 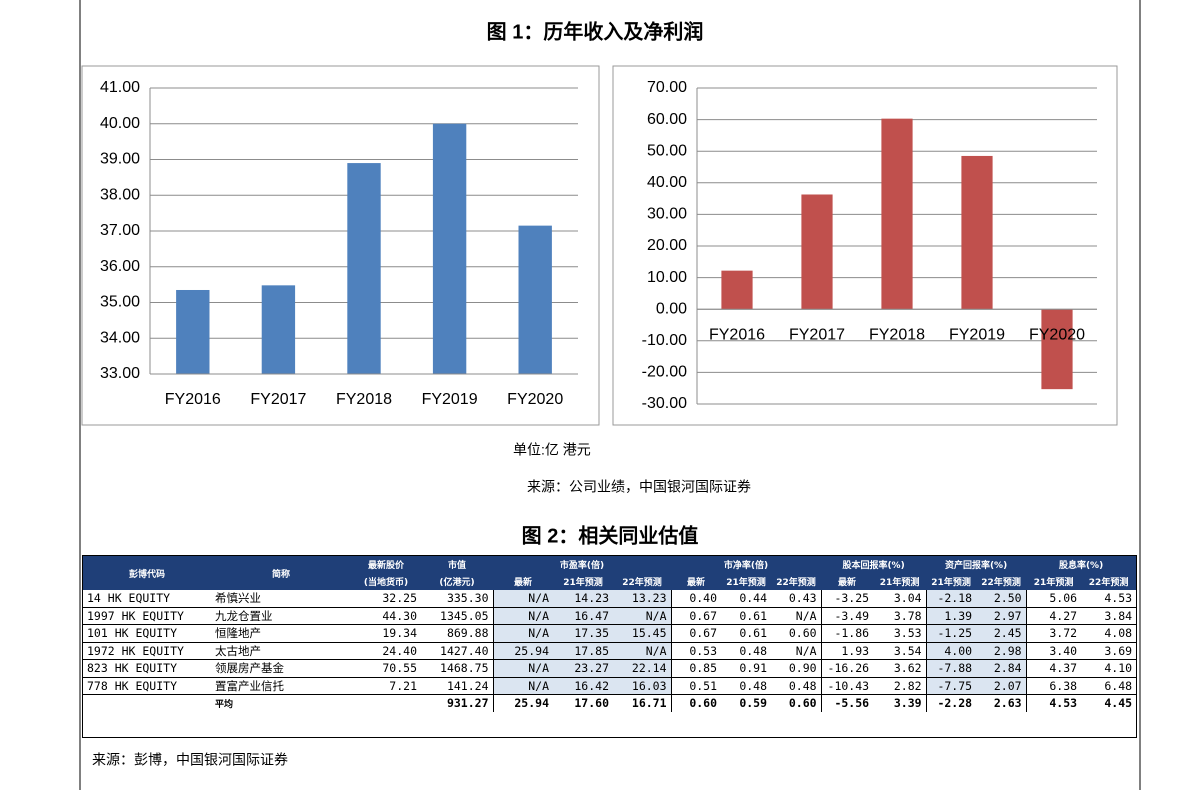 I want to click on y-tick-label: 30.00, so click(x=667, y=214).